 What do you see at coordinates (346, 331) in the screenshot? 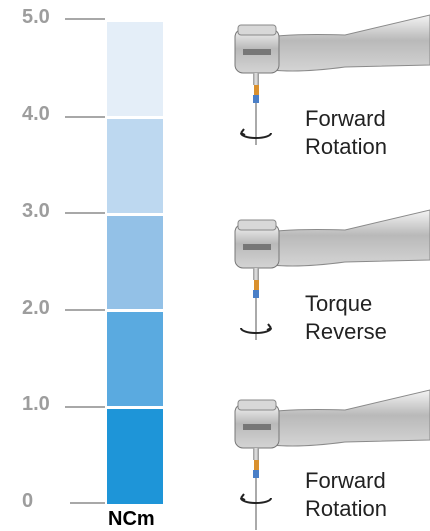
I see `caption-line-2: Reverse` at bounding box center [346, 331].